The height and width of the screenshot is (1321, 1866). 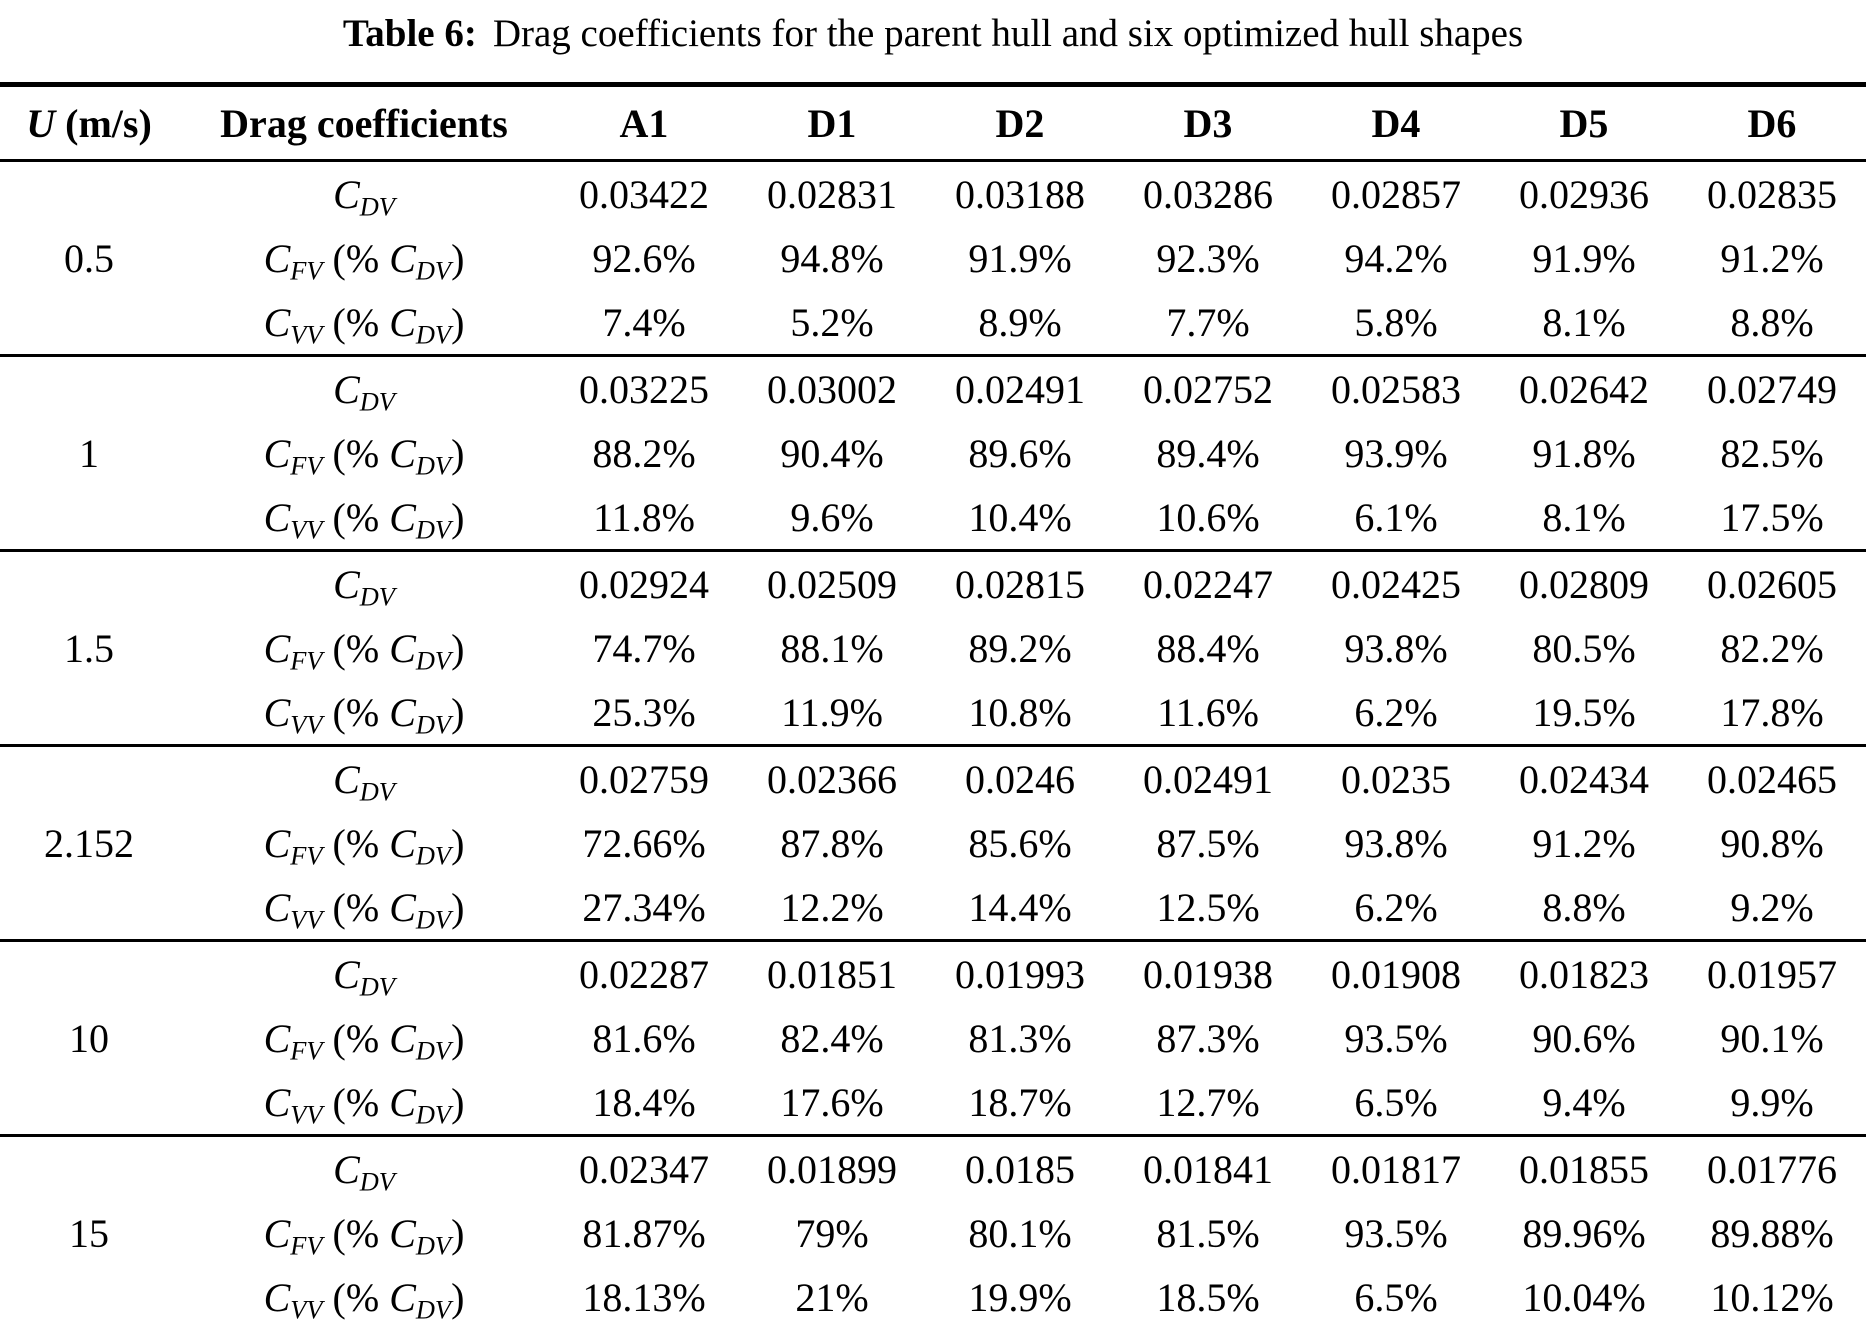 I want to click on value-cell: 0.02835, so click(x=1772, y=192).